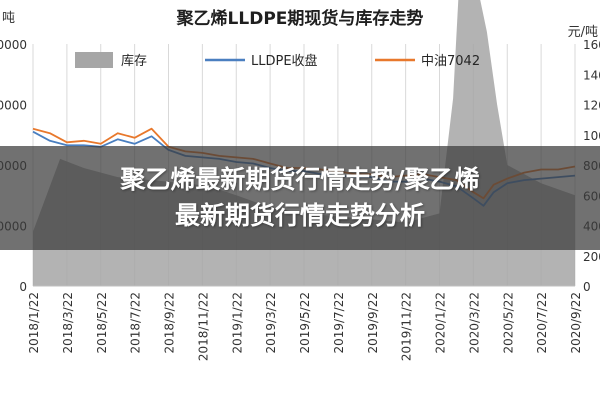 The image size is (600, 400). What do you see at coordinates (339, 323) in the screenshot?
I see `x-tick-label: 2019/7/22` at bounding box center [339, 323].